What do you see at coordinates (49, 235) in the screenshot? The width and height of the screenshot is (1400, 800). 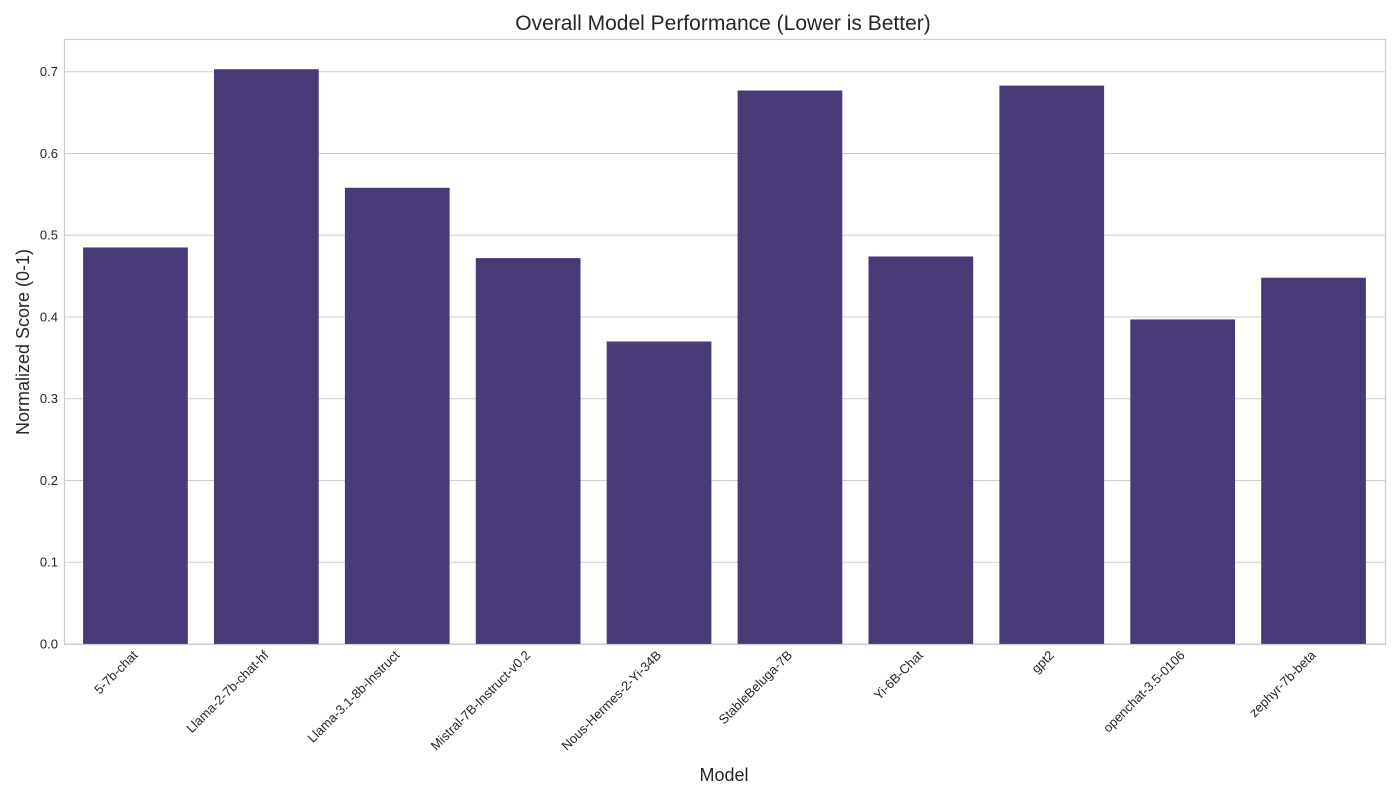 I see `y-tick-label: 0.5` at bounding box center [49, 235].